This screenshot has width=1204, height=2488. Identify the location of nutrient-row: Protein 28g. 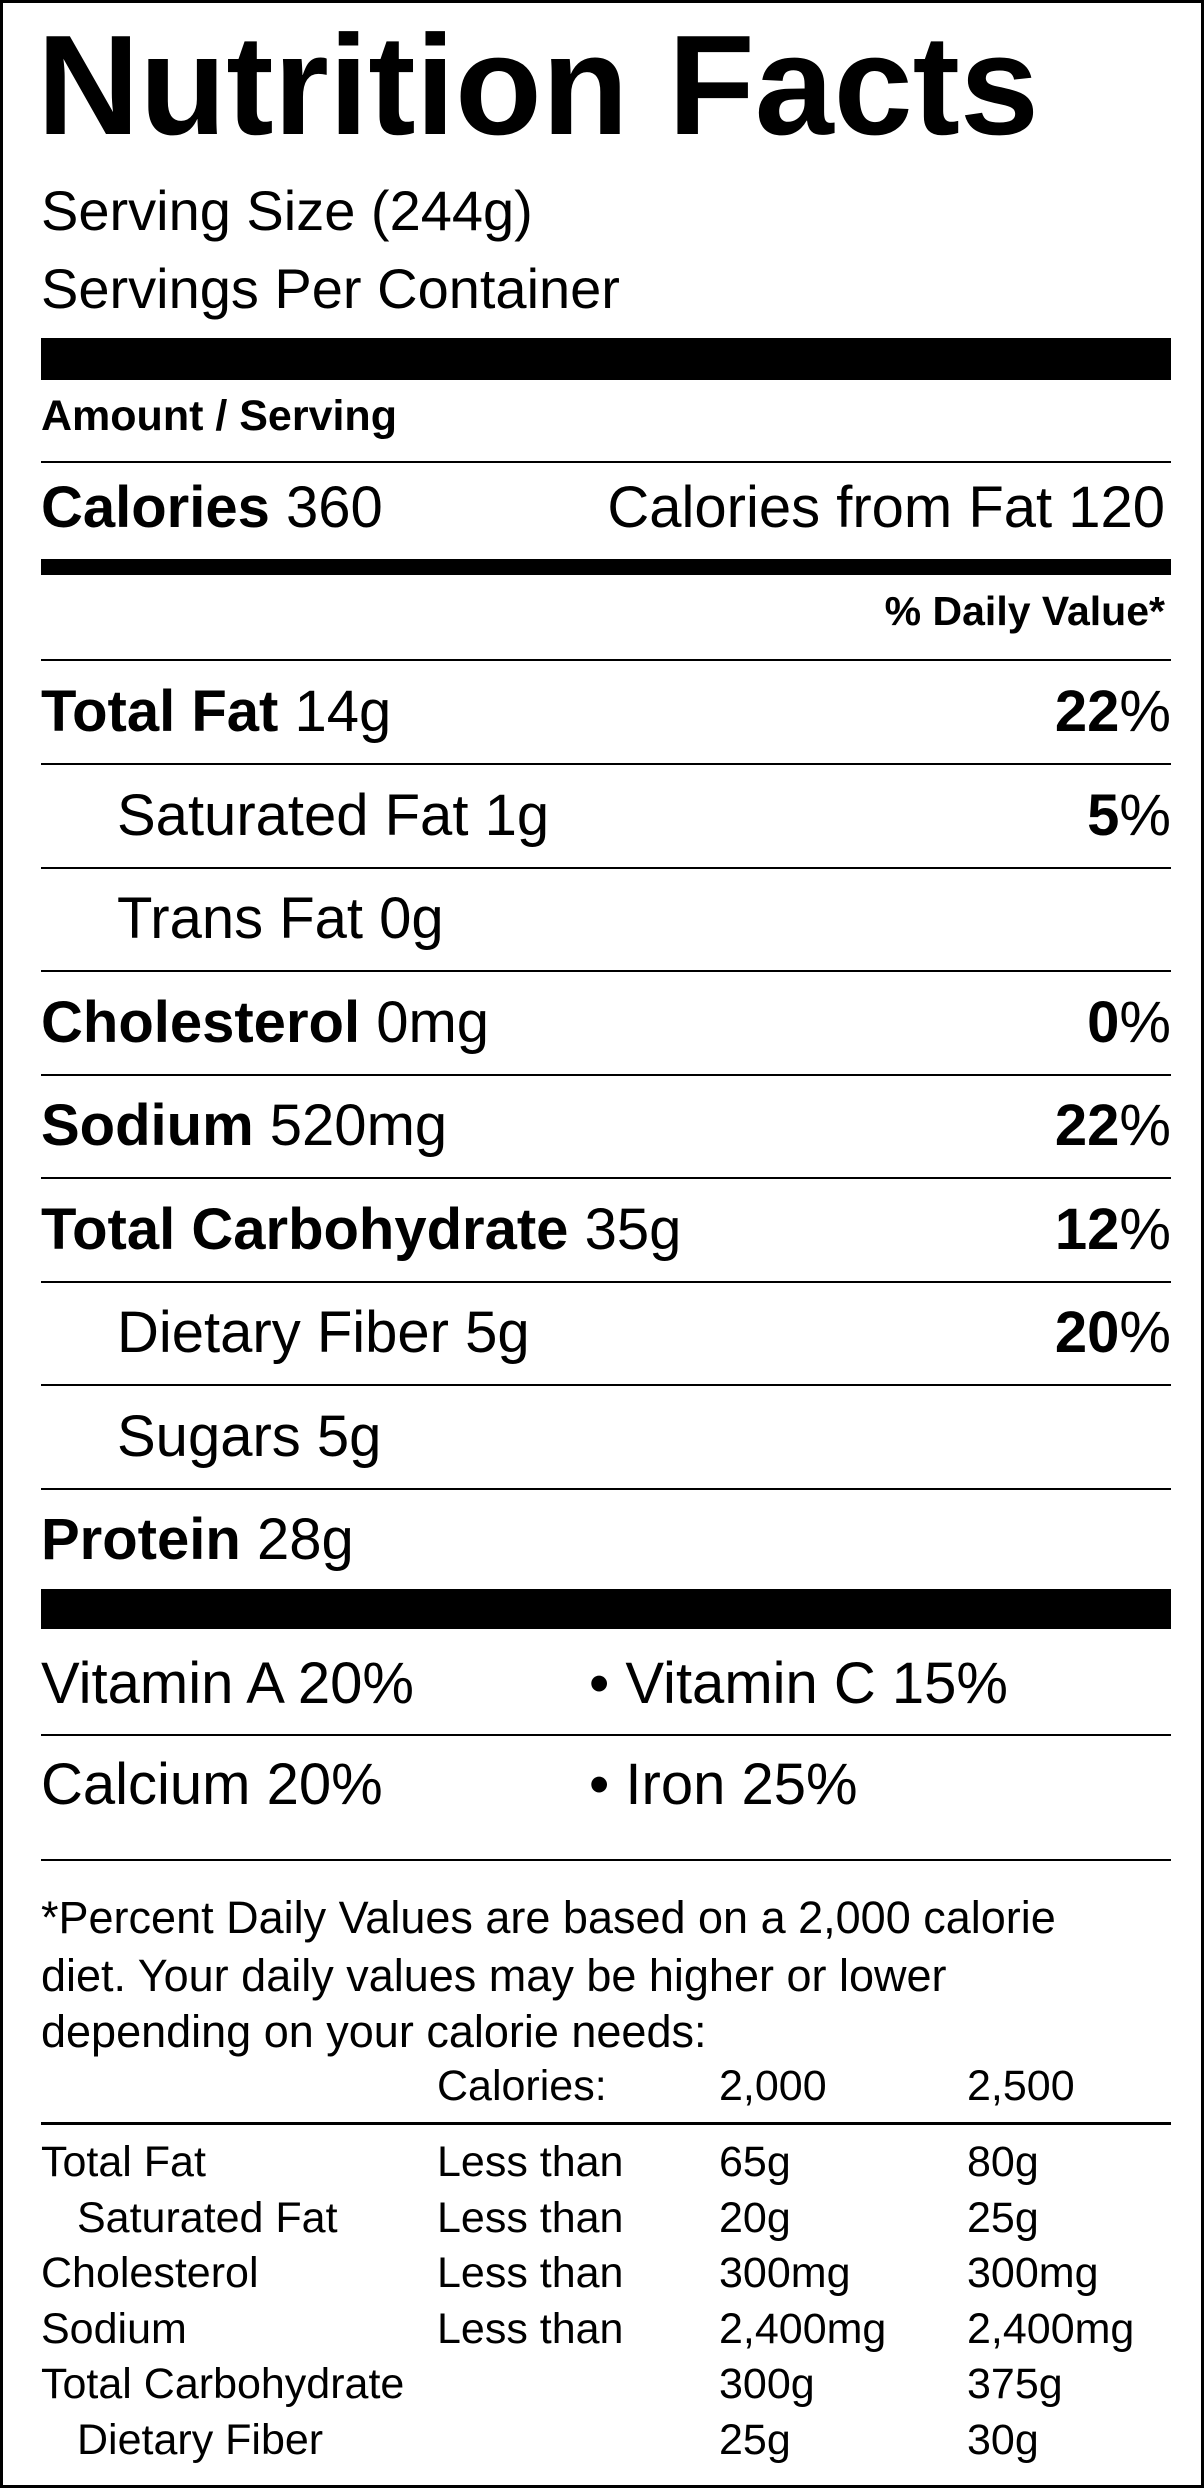
(606, 1541).